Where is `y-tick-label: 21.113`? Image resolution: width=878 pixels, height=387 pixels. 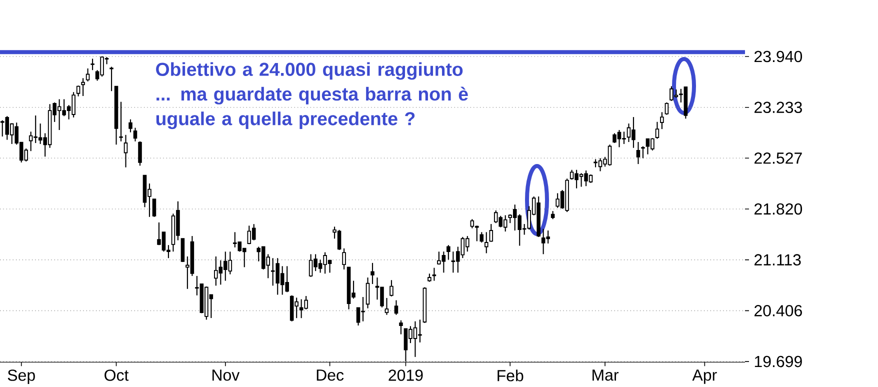 y-tick-label: 21.113 is located at coordinates (777, 260).